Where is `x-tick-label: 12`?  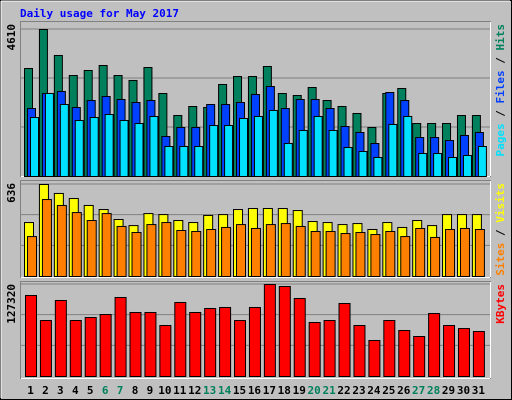
x-tick-label: 12 is located at coordinates (194, 390).